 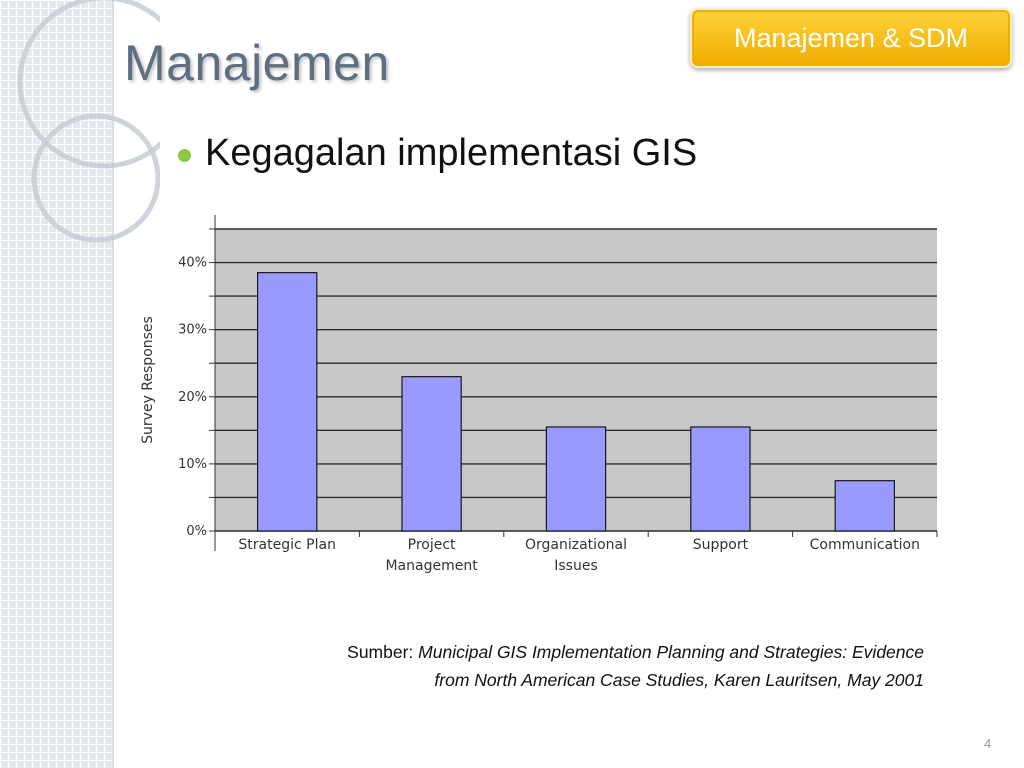 What do you see at coordinates (148, 380) in the screenshot?
I see `y-axis-label: Survey Responses` at bounding box center [148, 380].